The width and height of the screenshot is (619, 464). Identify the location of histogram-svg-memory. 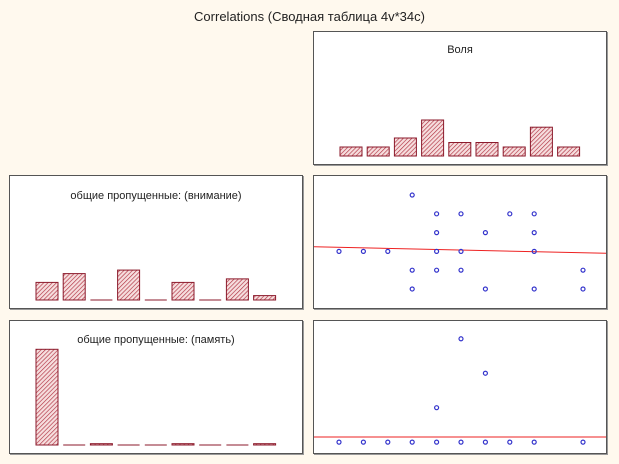
(156, 397).